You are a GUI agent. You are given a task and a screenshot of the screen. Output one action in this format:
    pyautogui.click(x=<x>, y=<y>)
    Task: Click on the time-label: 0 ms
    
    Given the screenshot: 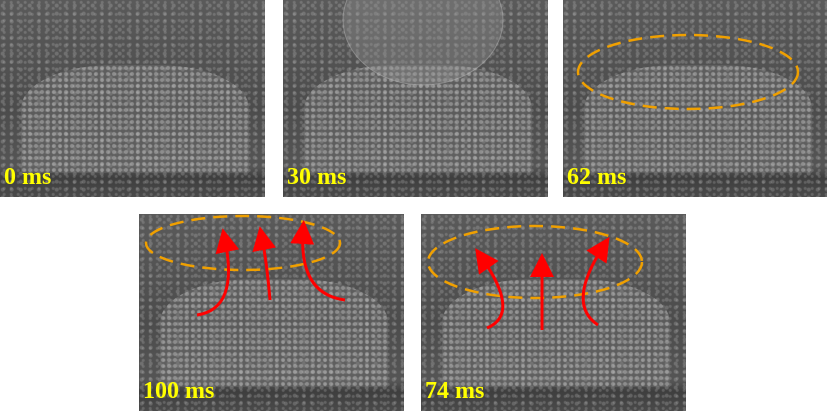 What is the action you would take?
    pyautogui.click(x=28, y=177)
    